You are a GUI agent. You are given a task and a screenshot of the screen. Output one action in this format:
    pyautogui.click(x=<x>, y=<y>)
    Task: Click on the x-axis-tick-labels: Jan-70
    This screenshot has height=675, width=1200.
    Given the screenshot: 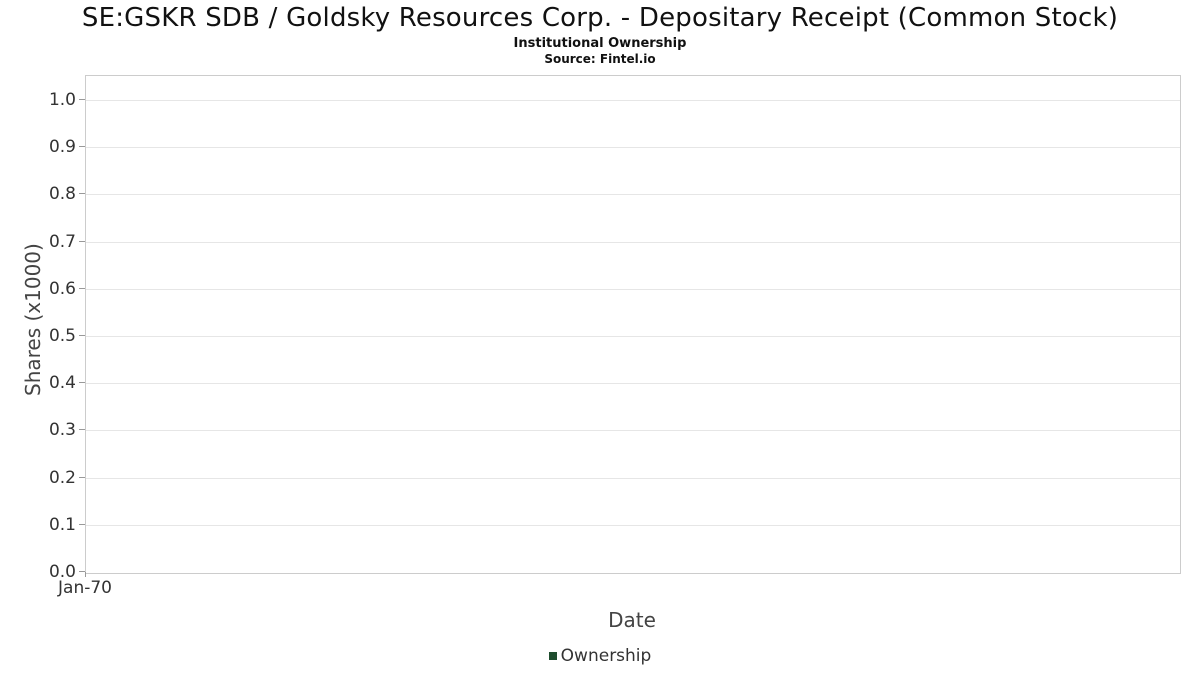 What is the action you would take?
    pyautogui.click(x=600, y=586)
    